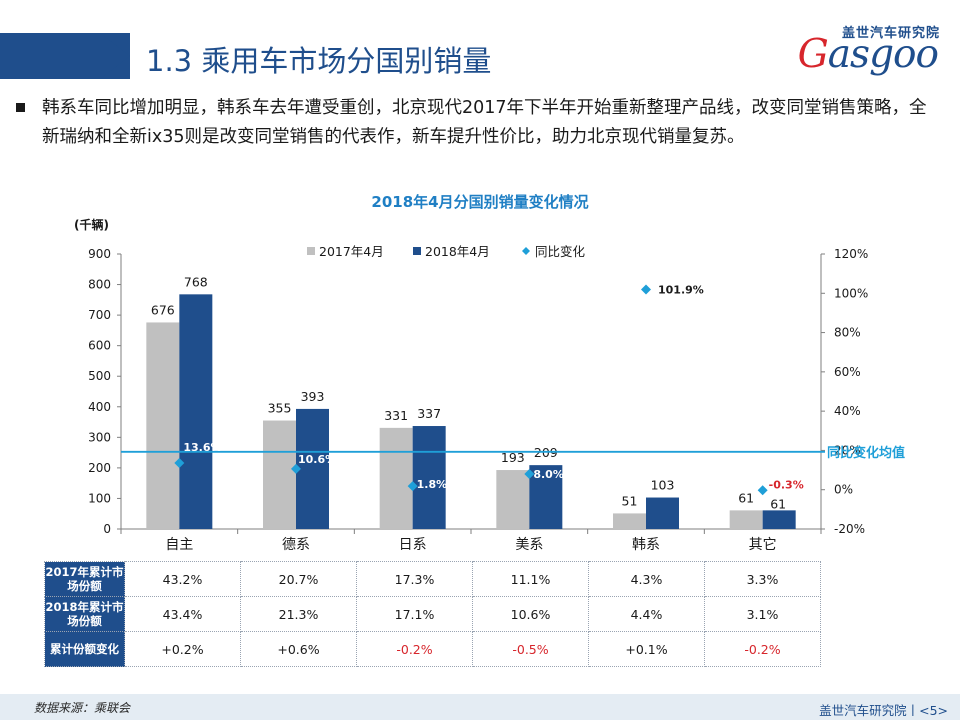  I want to click on share-cell: -0.5%, so click(530, 649).